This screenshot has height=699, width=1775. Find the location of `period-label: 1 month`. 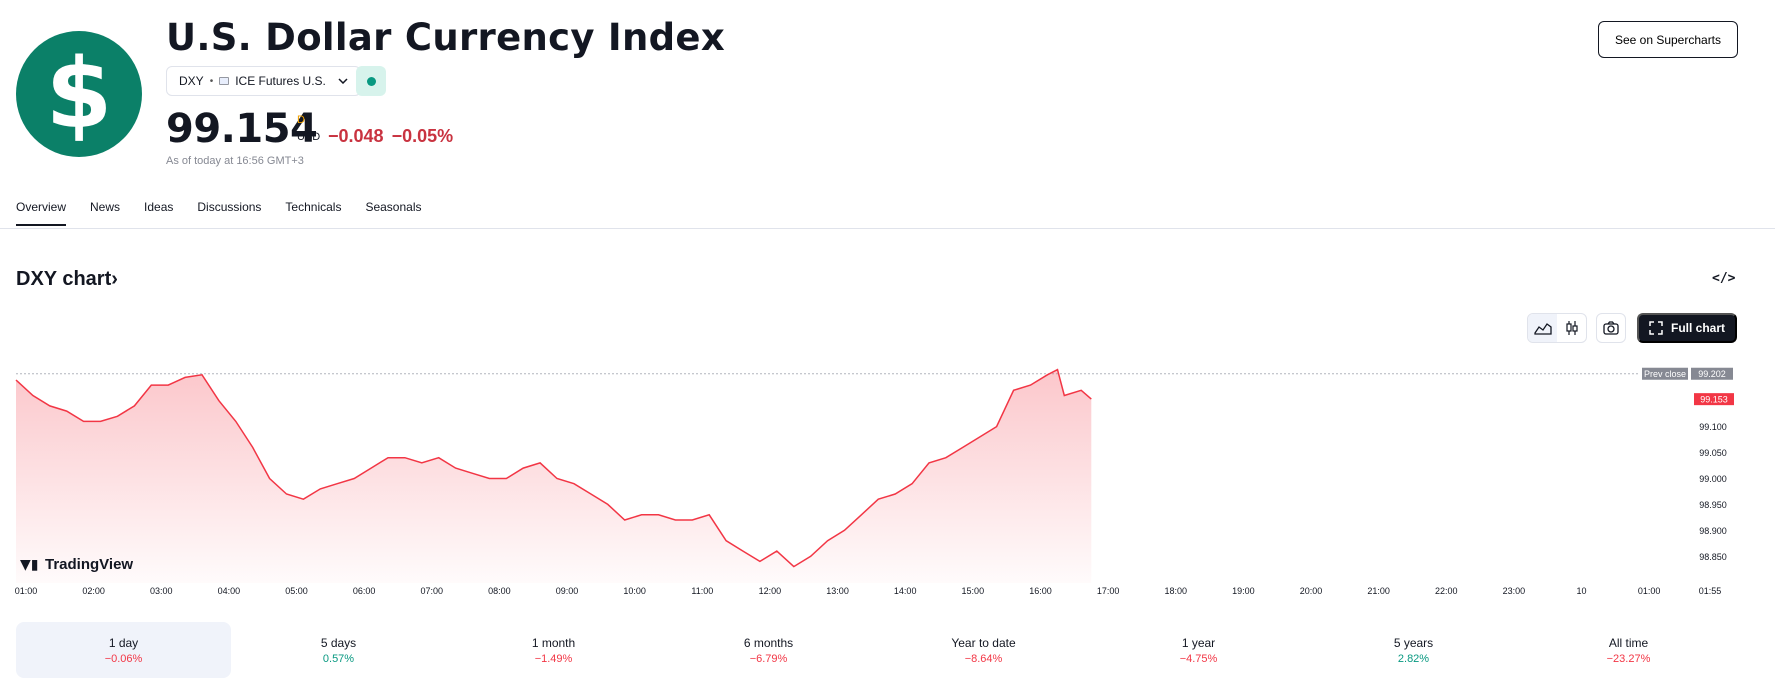

period-label: 1 month is located at coordinates (553, 642).